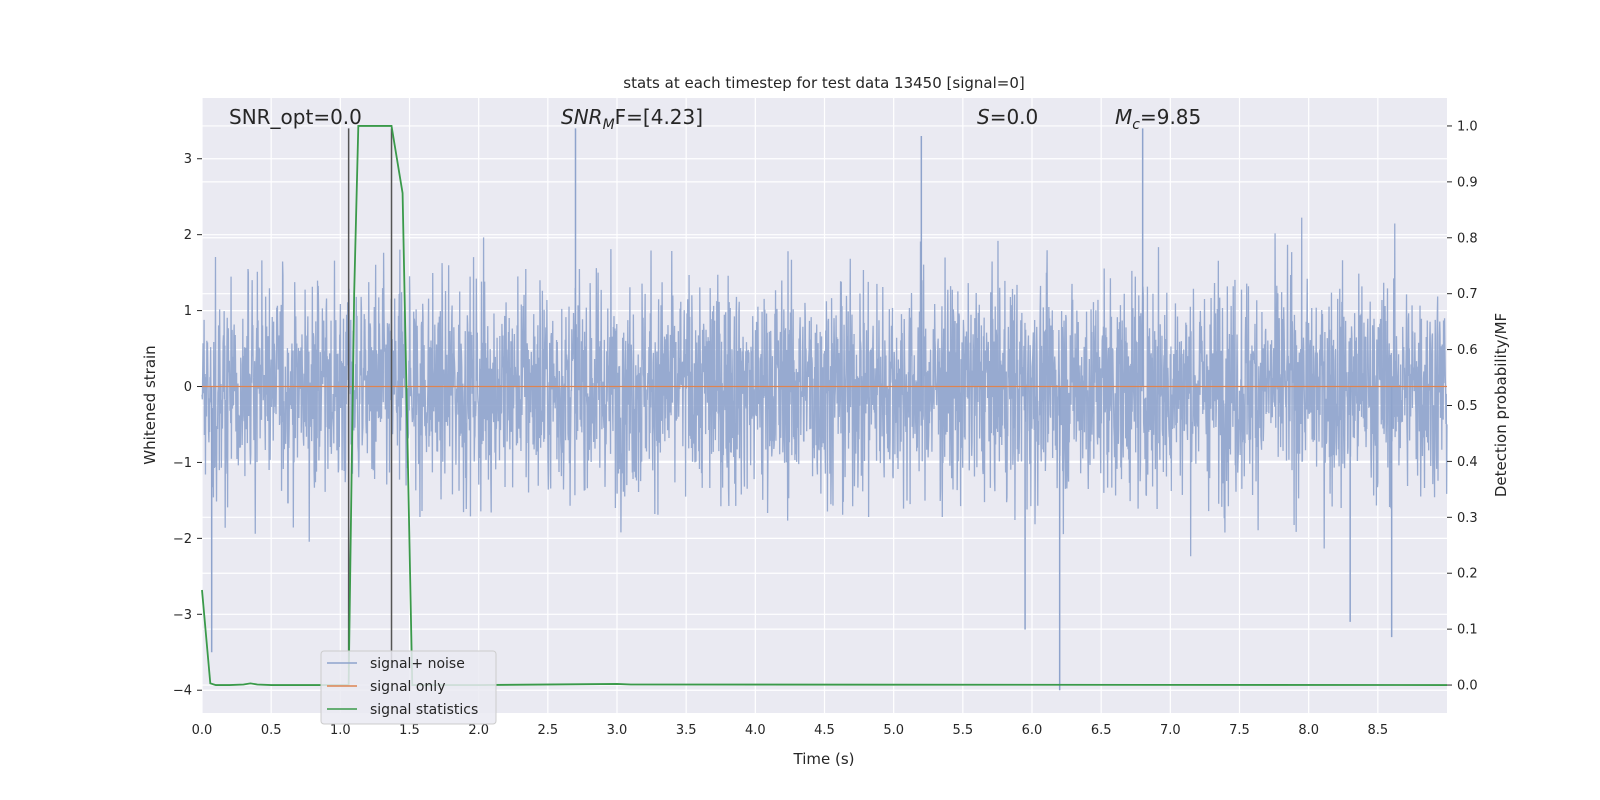  I want to click on x-tick-label: 1.0, so click(340, 730).